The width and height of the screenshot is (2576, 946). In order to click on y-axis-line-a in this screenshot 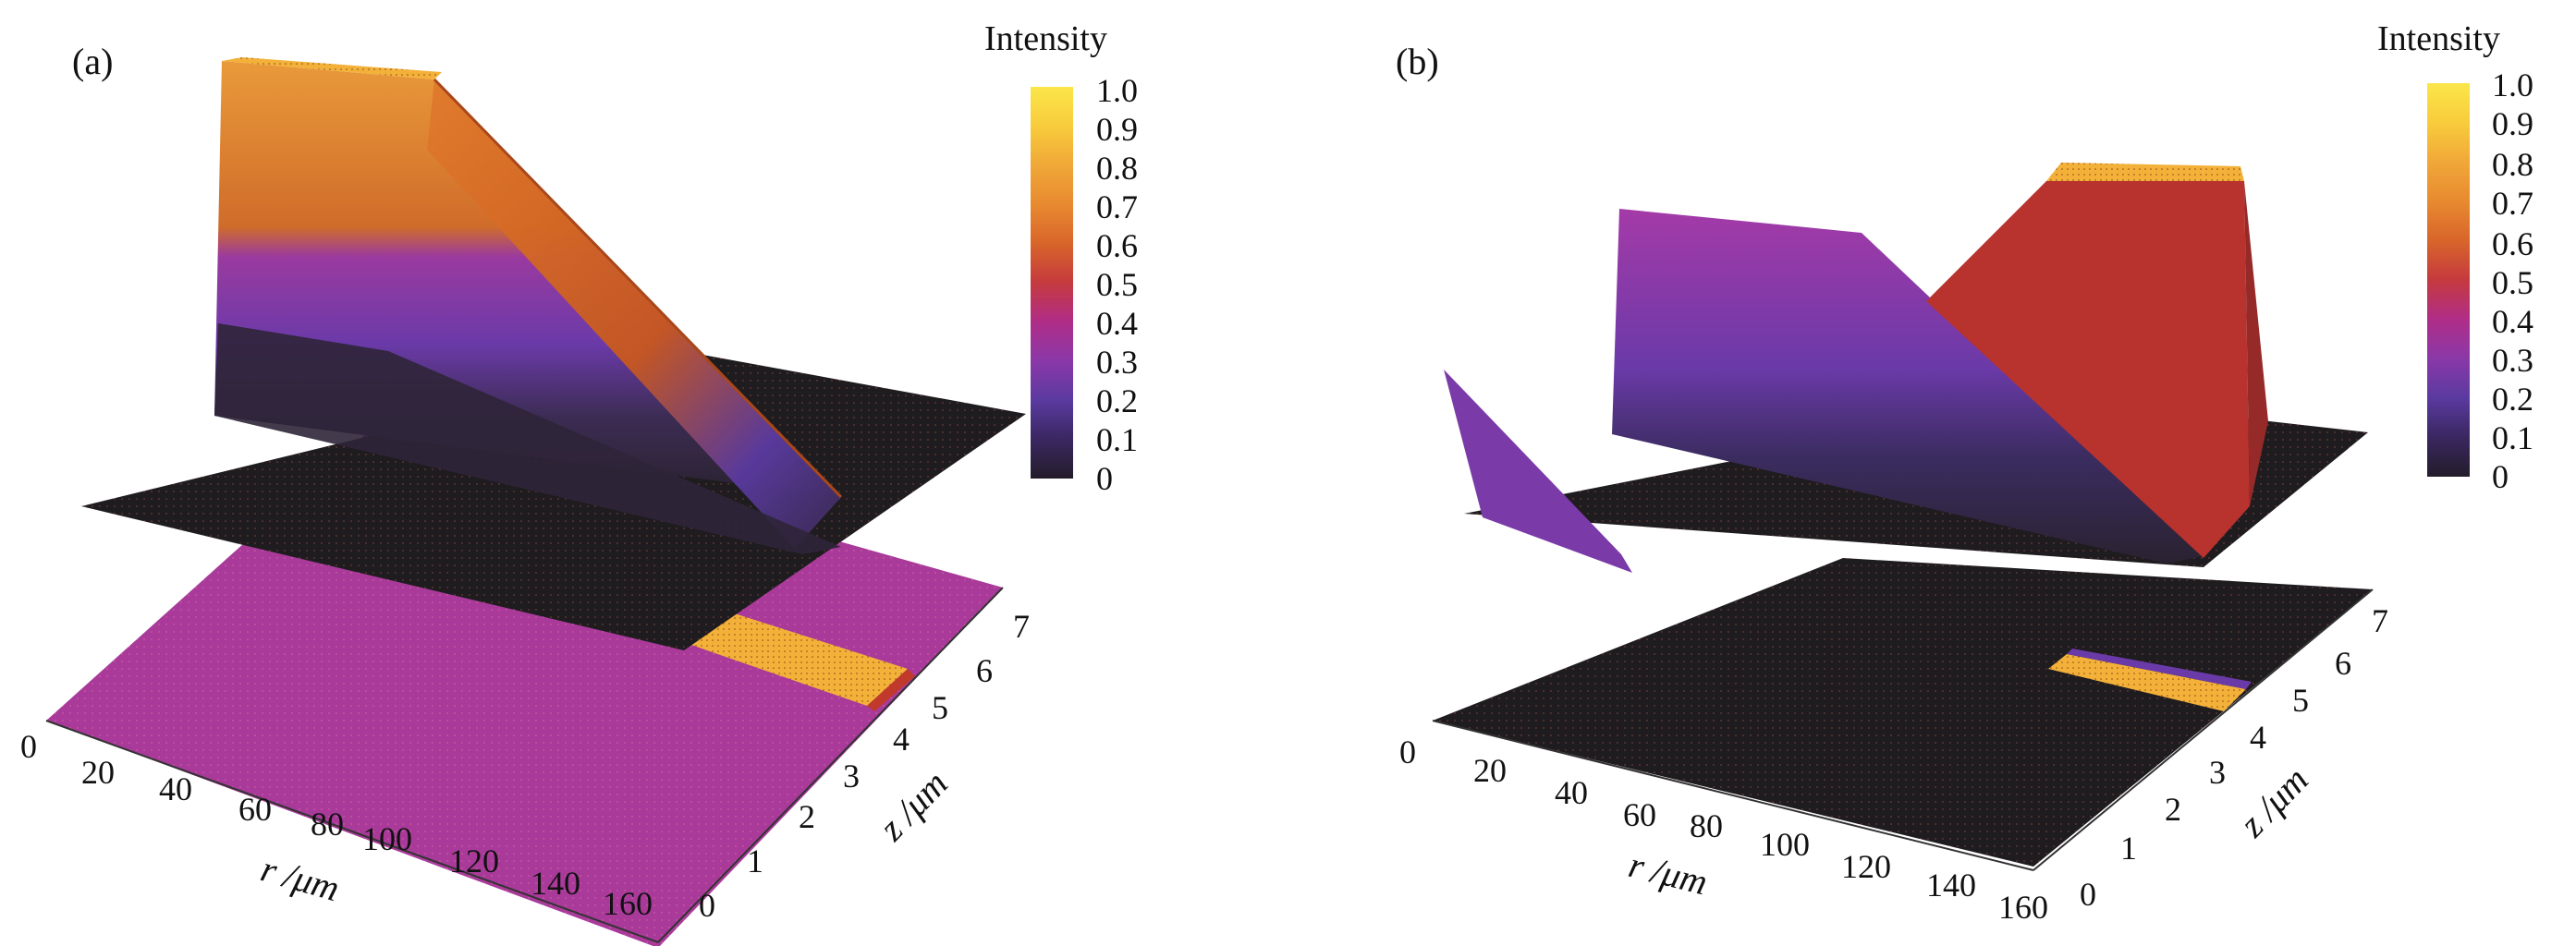, I will do `click(830, 765)`.